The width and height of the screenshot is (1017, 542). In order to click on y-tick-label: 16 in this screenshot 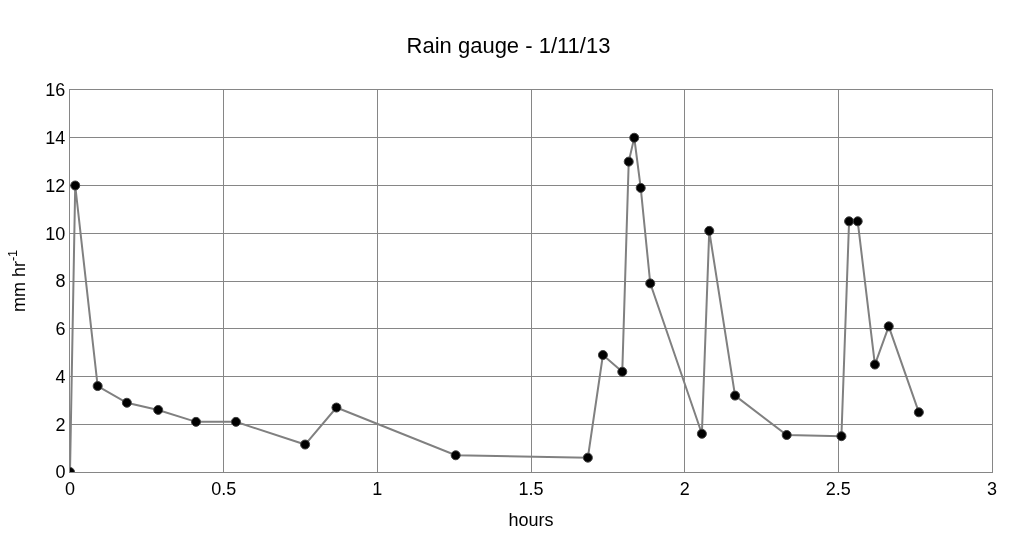, I will do `click(55, 90)`.